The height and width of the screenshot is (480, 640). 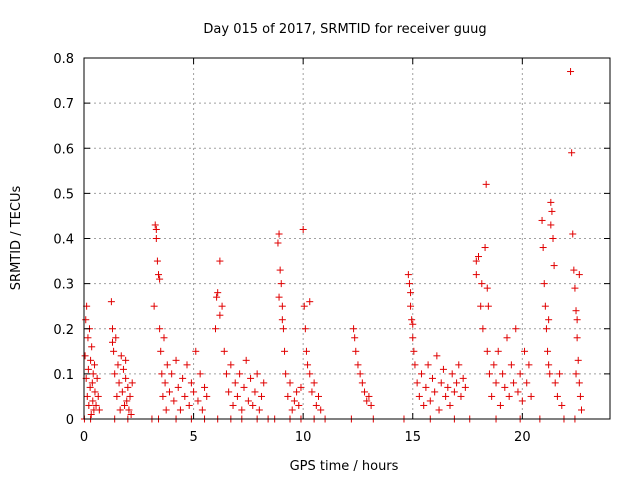 I want to click on x-tick-label: 0, so click(x=84, y=437).